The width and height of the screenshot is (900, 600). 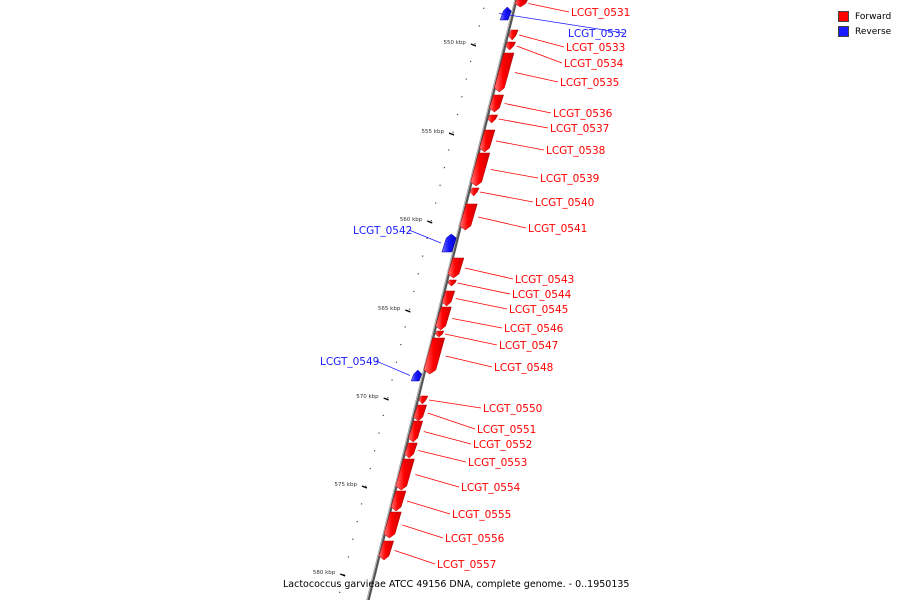 I want to click on gene-label: LCGT_0535, so click(x=589, y=83).